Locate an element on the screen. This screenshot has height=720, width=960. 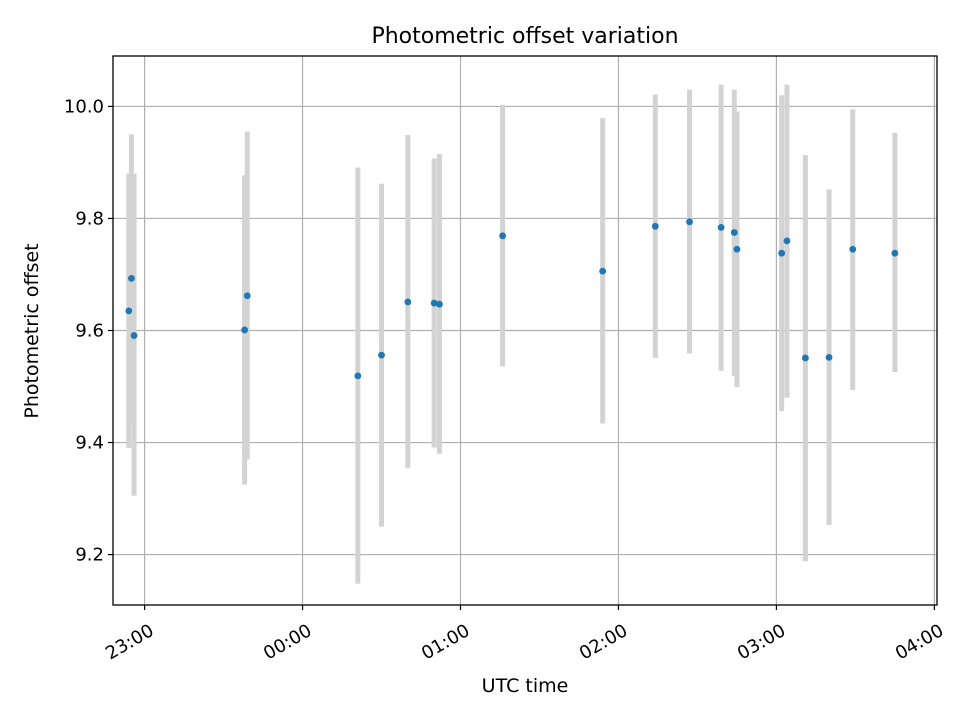
y-tick-label: 9.8 is located at coordinates (89, 218).